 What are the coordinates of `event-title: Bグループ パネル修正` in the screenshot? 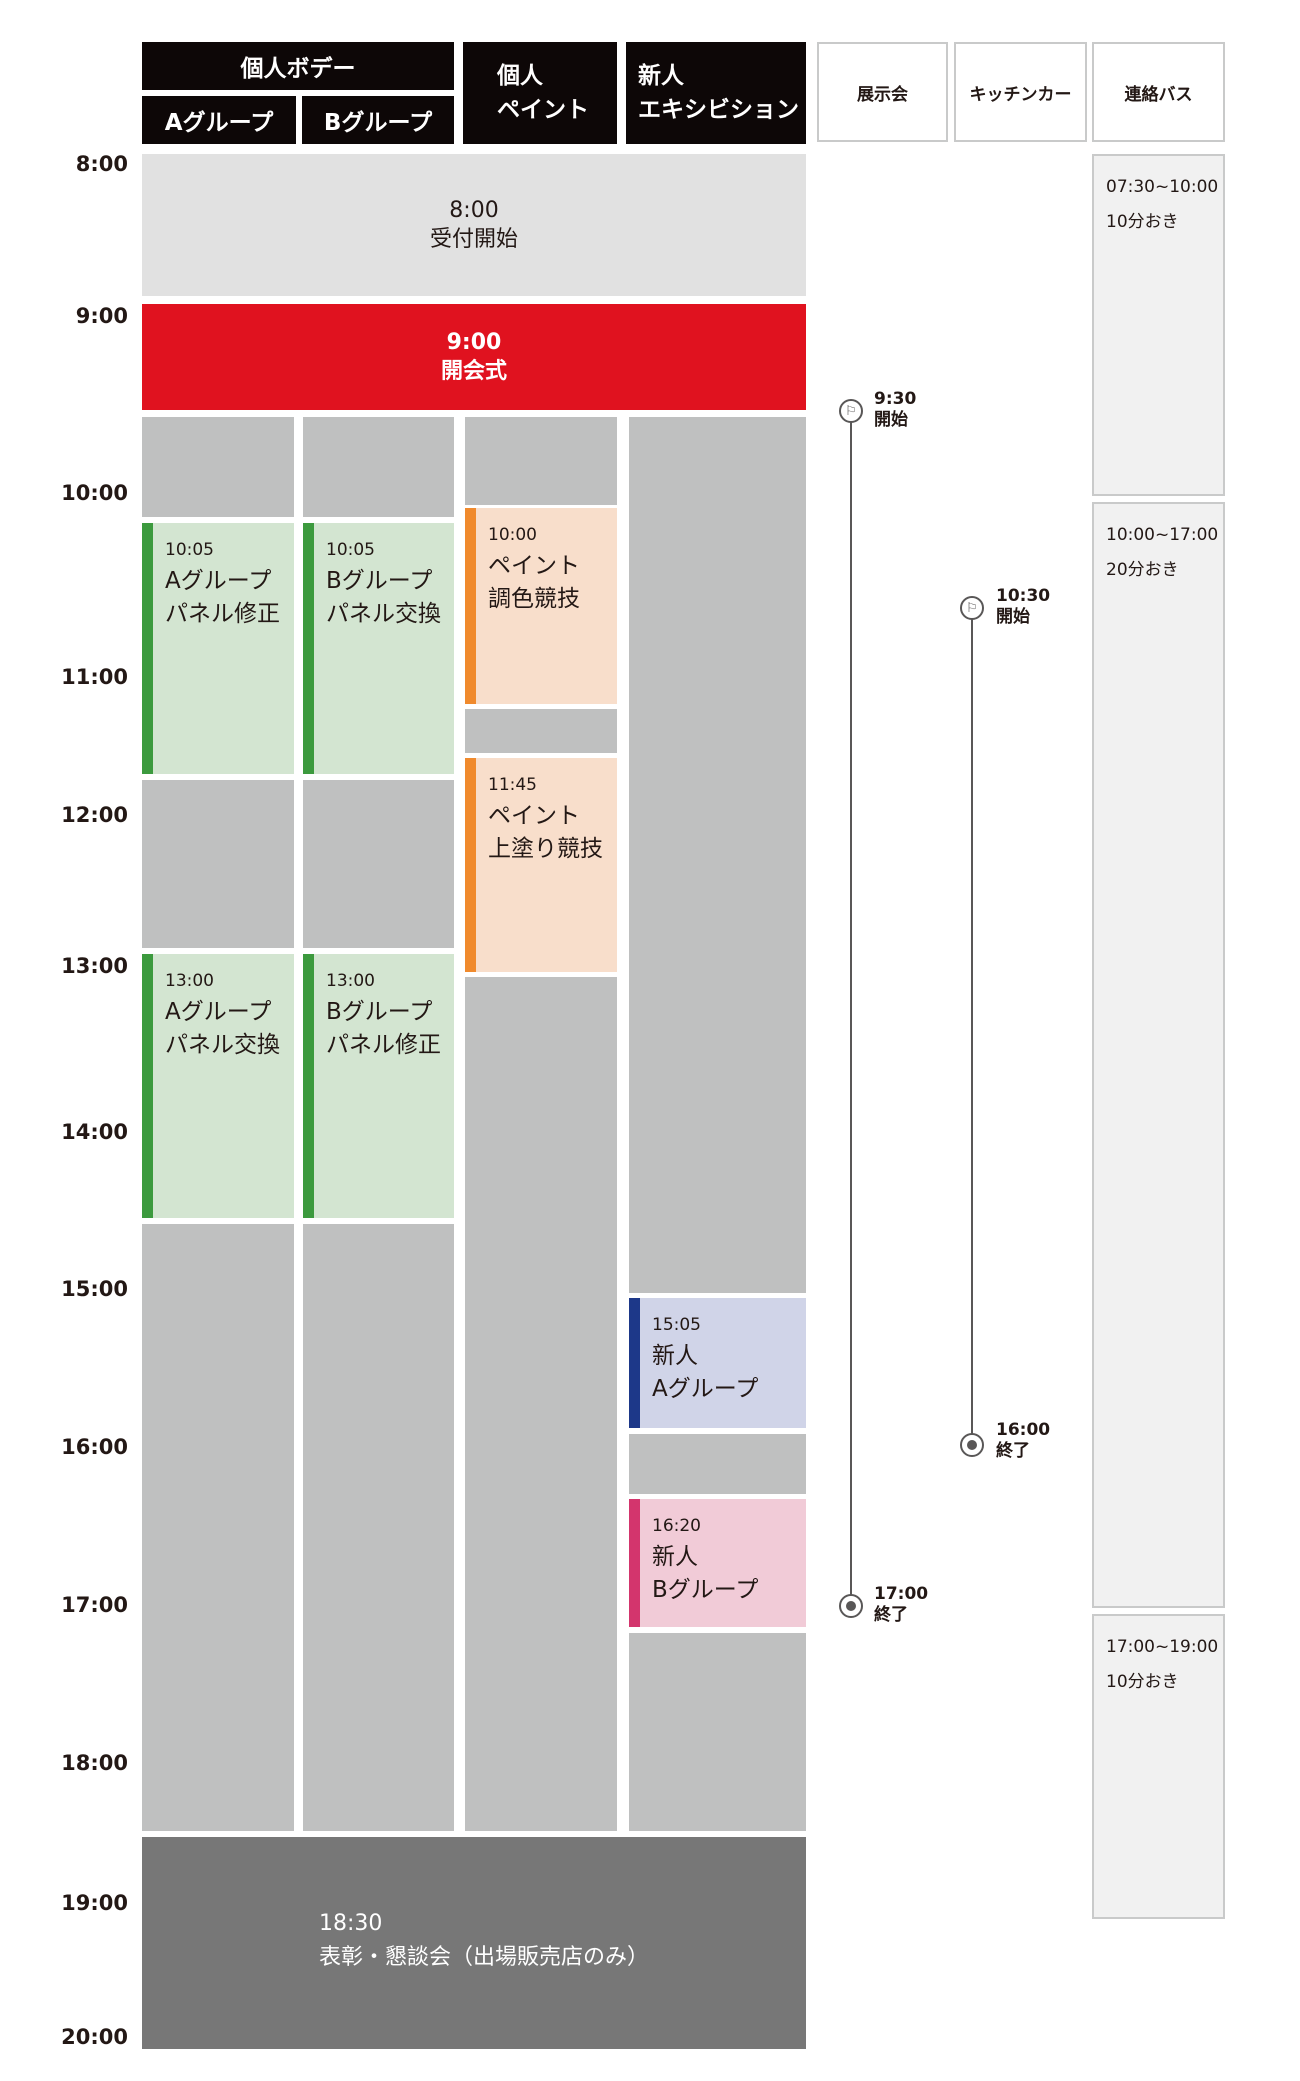 It's located at (383, 1028).